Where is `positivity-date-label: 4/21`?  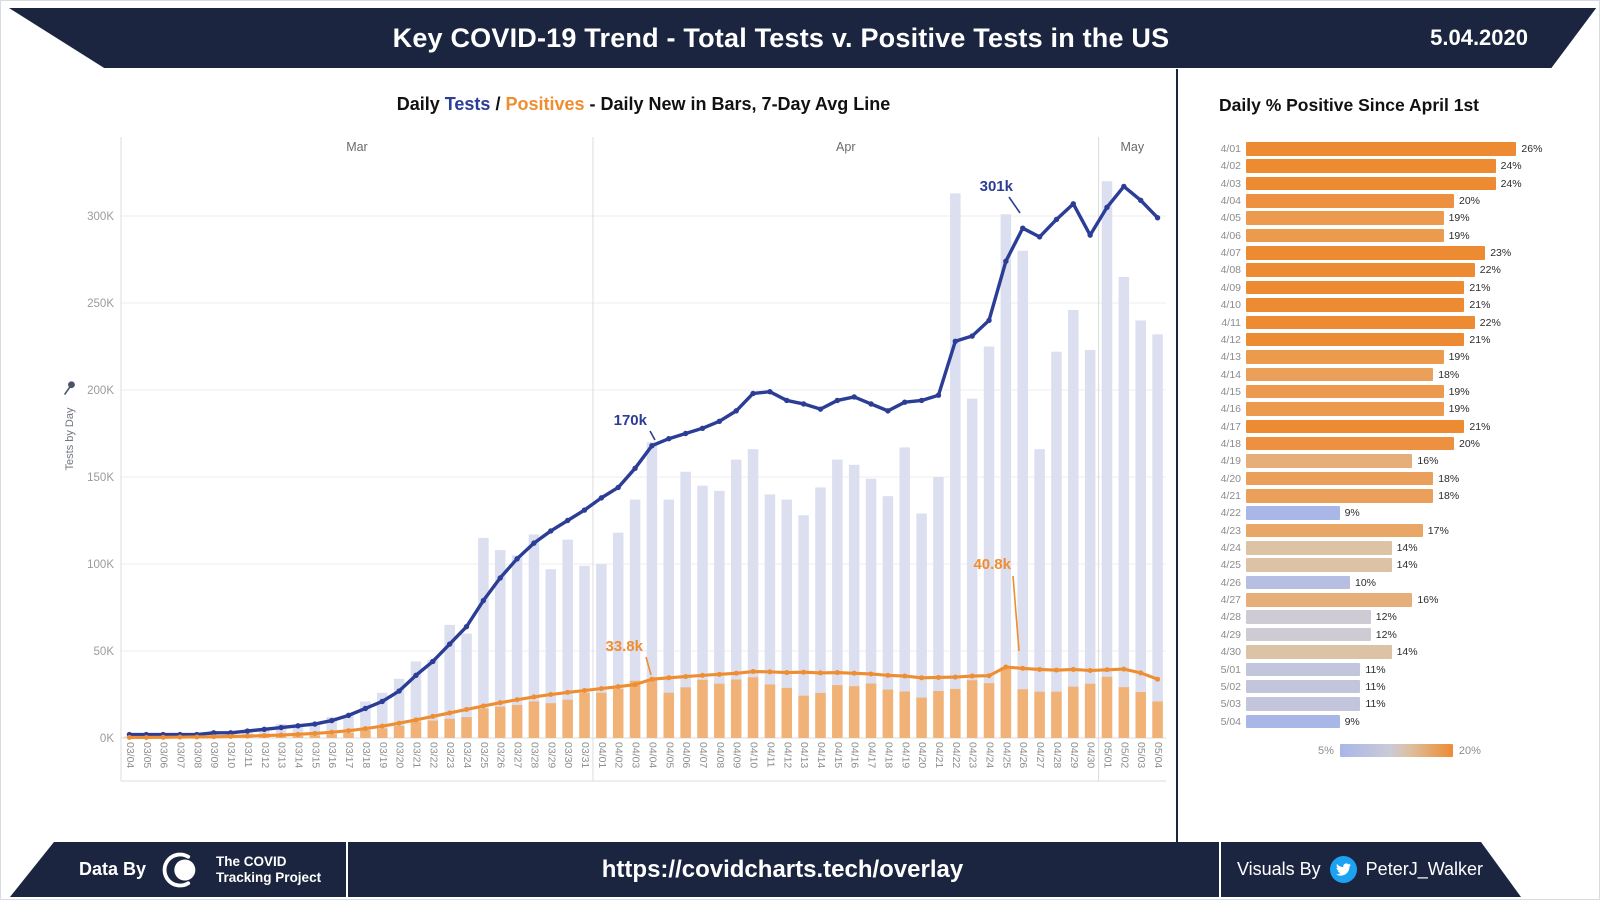 positivity-date-label: 4/21 is located at coordinates (1230, 496).